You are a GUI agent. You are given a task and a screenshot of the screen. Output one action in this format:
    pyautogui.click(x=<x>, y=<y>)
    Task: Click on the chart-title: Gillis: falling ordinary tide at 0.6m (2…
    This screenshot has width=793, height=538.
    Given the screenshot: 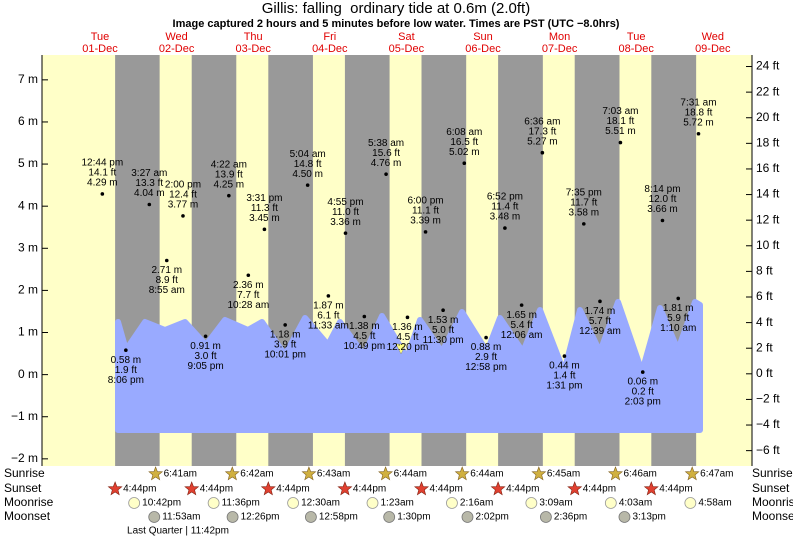 What is the action you would take?
    pyautogui.click(x=396, y=8)
    